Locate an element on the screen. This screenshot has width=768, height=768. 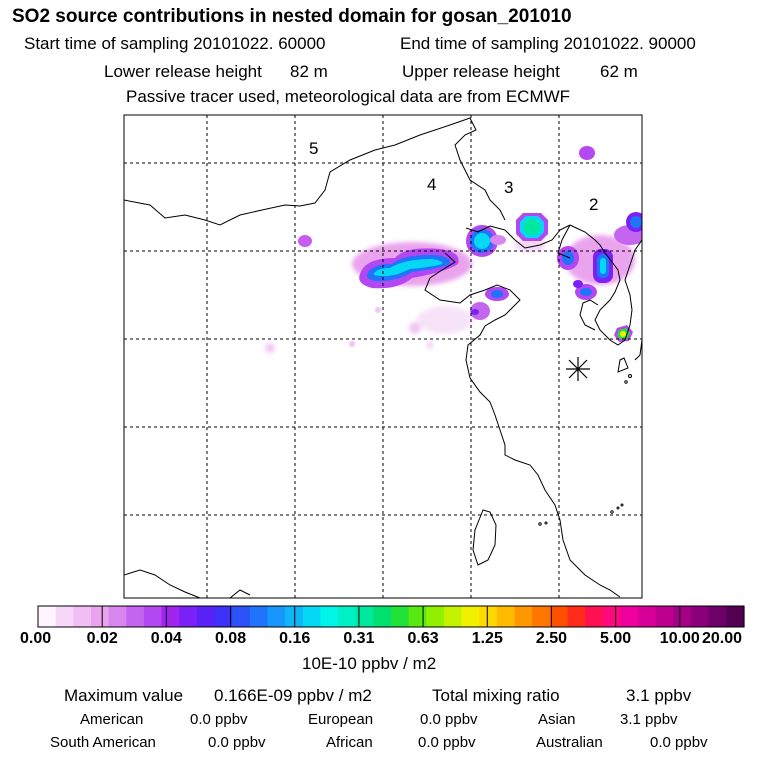
sector-label: 2 is located at coordinates (593, 204).